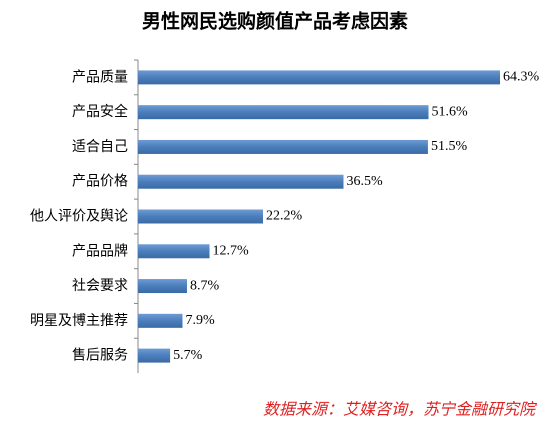  I want to click on category-label: 社会要求, so click(100, 286).